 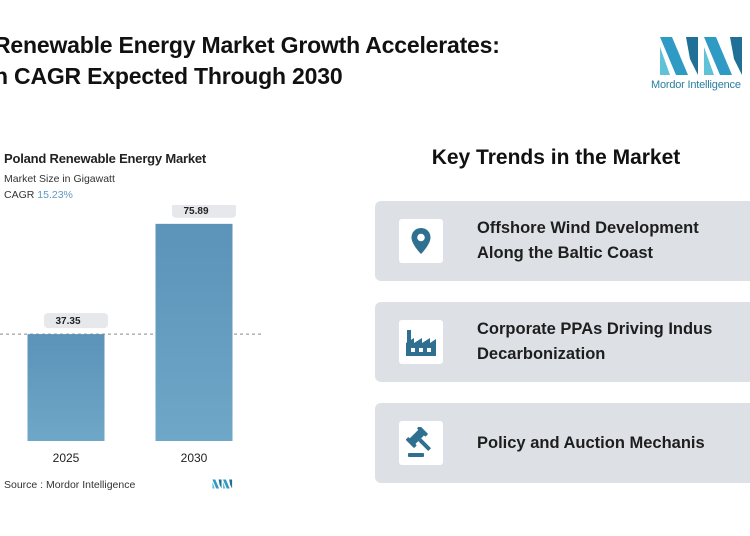 What do you see at coordinates (222, 484) in the screenshot?
I see `source-logo-icon` at bounding box center [222, 484].